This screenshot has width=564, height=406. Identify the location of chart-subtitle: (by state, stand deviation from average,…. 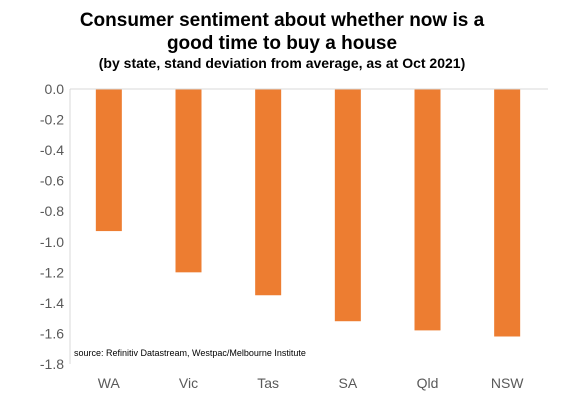
(282, 63).